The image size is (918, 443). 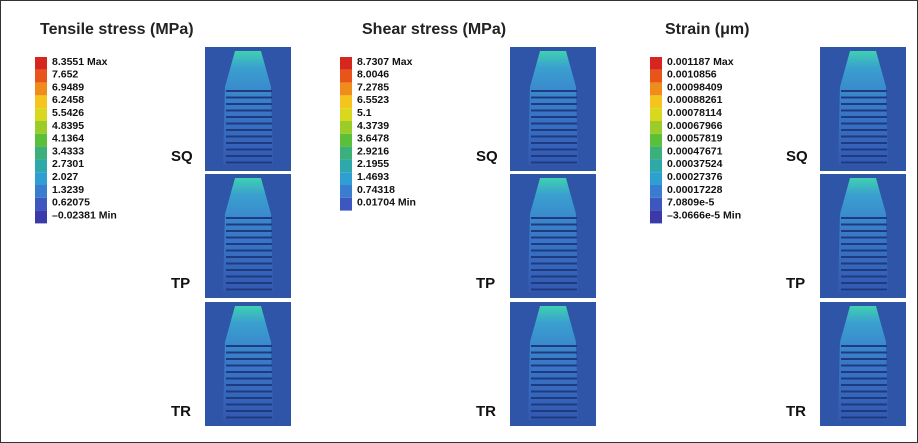 I want to click on legend-label: 4.1364, so click(x=68, y=139).